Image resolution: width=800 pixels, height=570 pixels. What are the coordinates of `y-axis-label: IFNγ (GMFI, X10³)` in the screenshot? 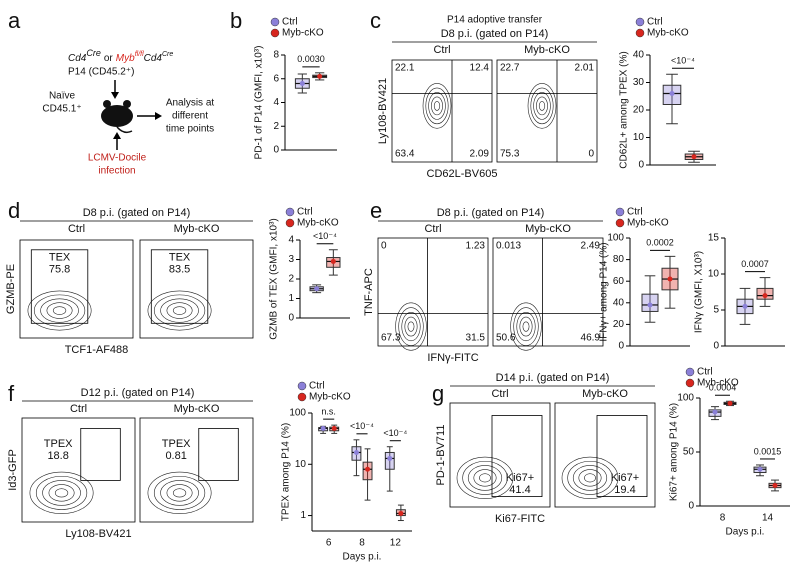 It's located at (699, 292).